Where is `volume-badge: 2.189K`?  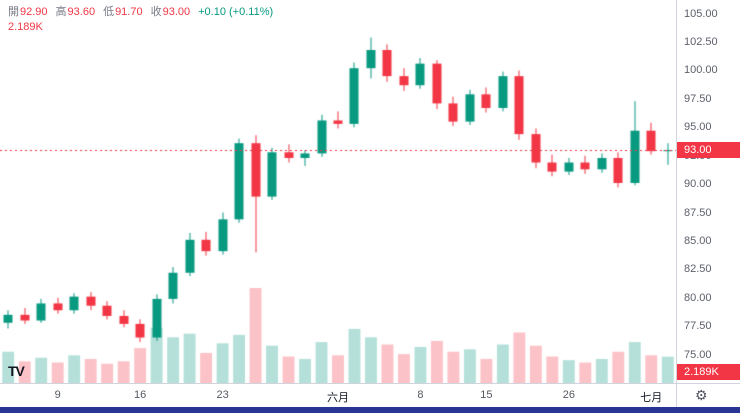 volume-badge: 2.189K is located at coordinates (708, 372).